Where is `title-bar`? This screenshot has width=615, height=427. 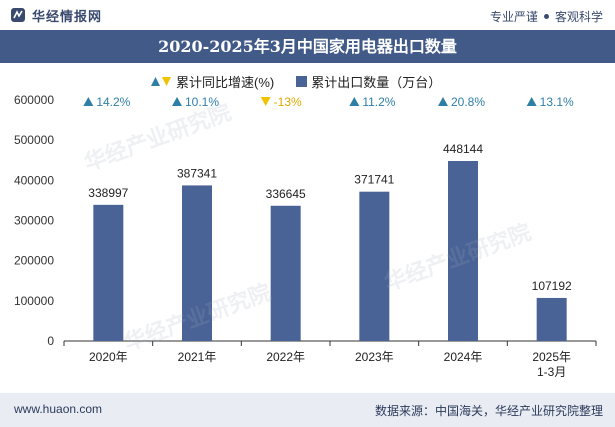 title-bar is located at coordinates (307, 46).